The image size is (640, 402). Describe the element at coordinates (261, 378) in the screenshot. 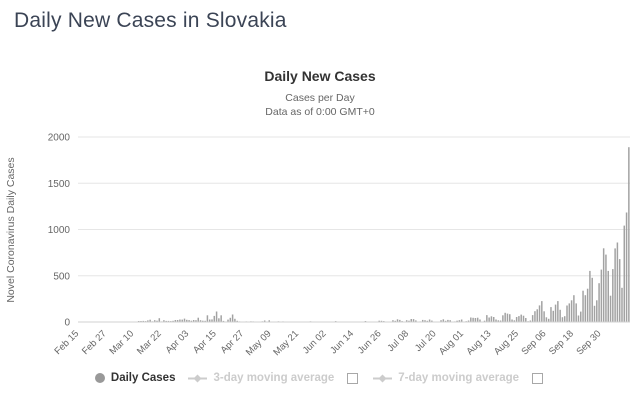

I see `legend-item-3day-moving-average: 3-day moving average` at that location.